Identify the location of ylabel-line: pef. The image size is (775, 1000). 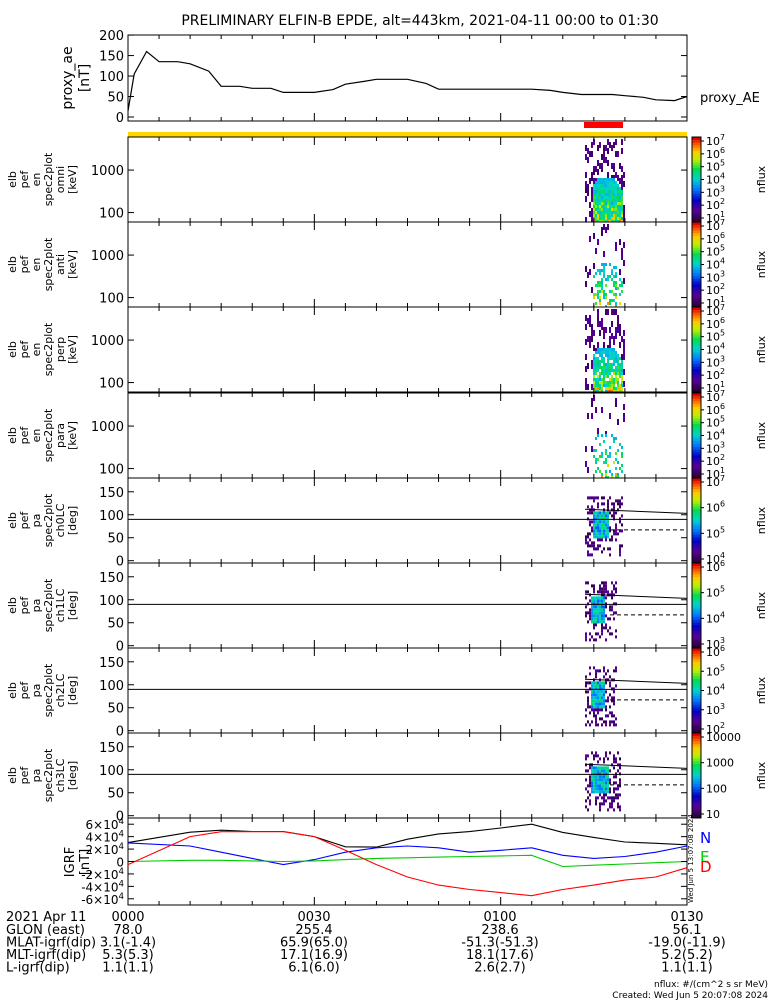
(24, 179).